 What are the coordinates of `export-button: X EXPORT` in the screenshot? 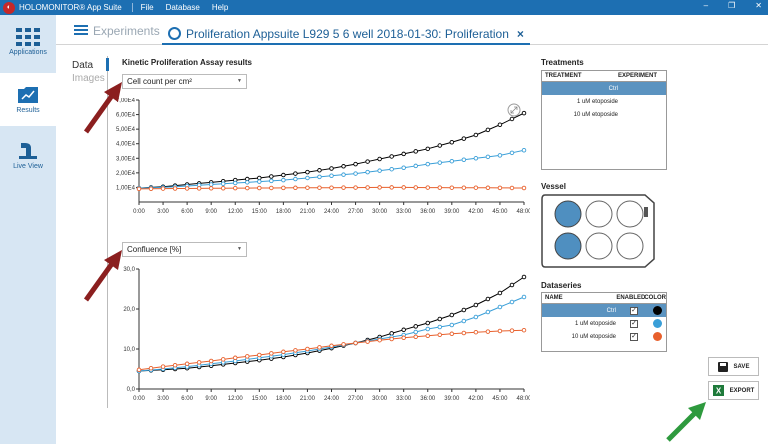 It's located at (733, 390).